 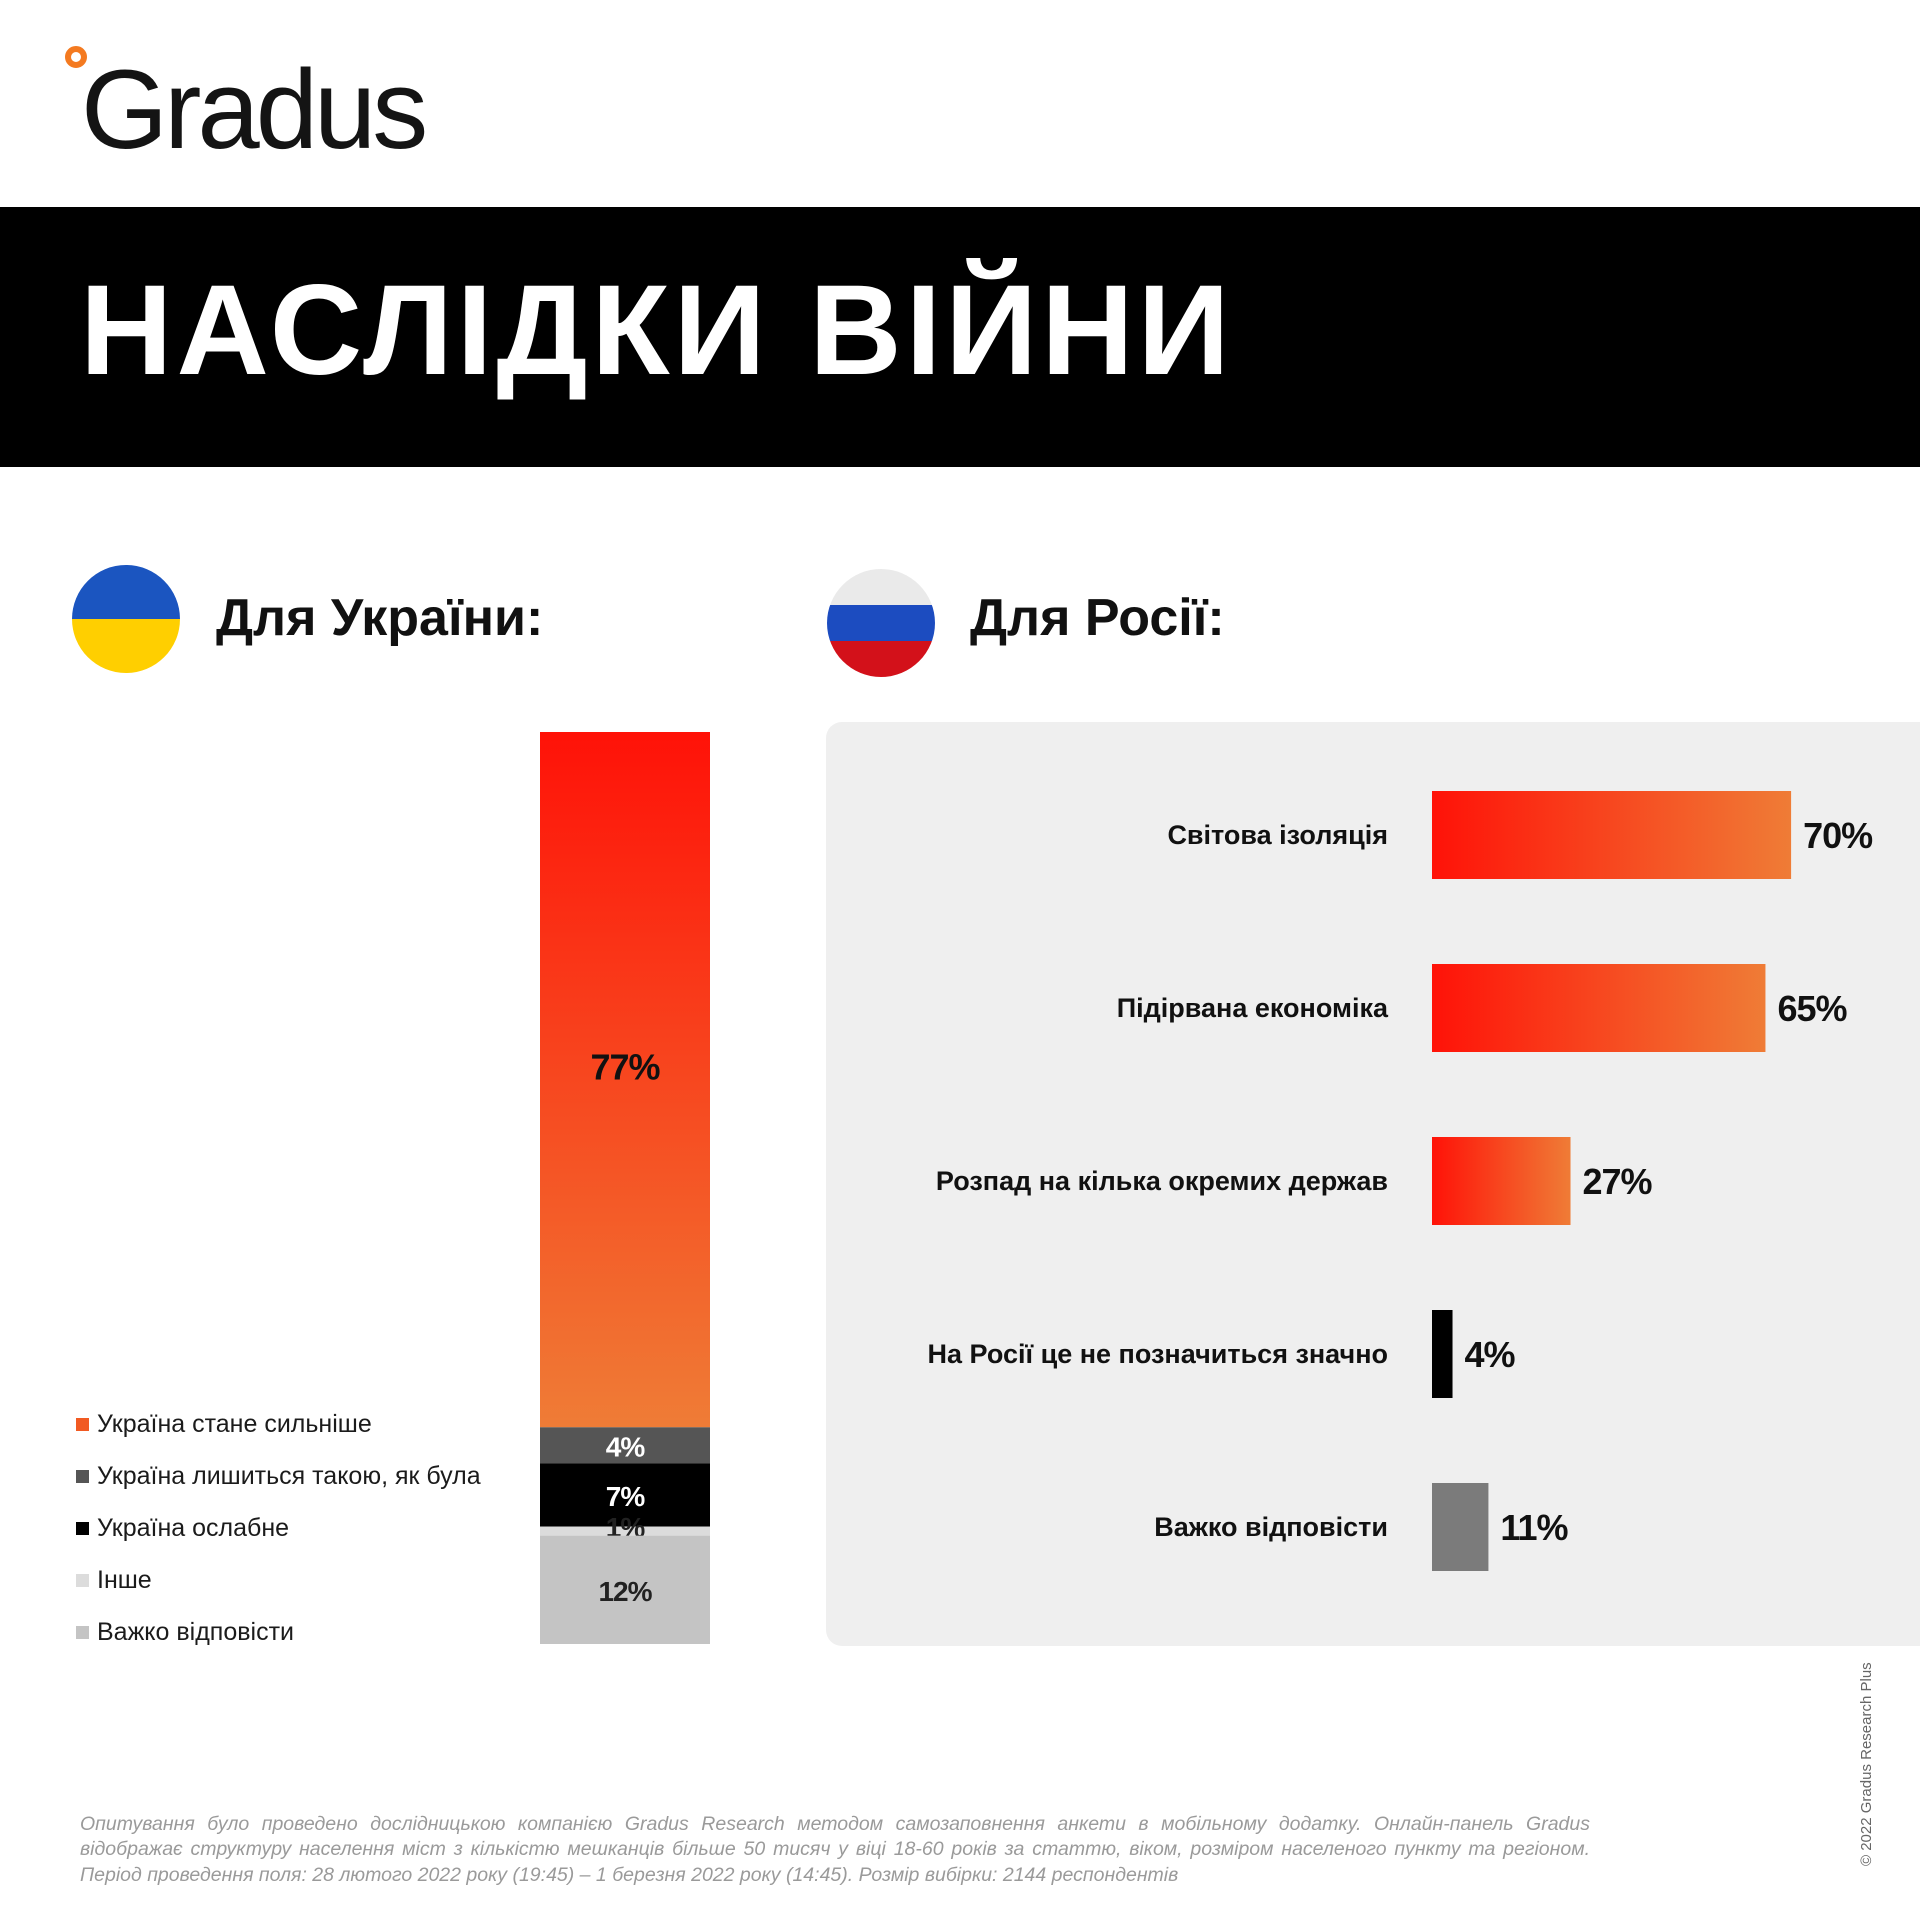 I want to click on ukraine-bars: 77%4%7%1%12%, so click(x=625, y=1188).